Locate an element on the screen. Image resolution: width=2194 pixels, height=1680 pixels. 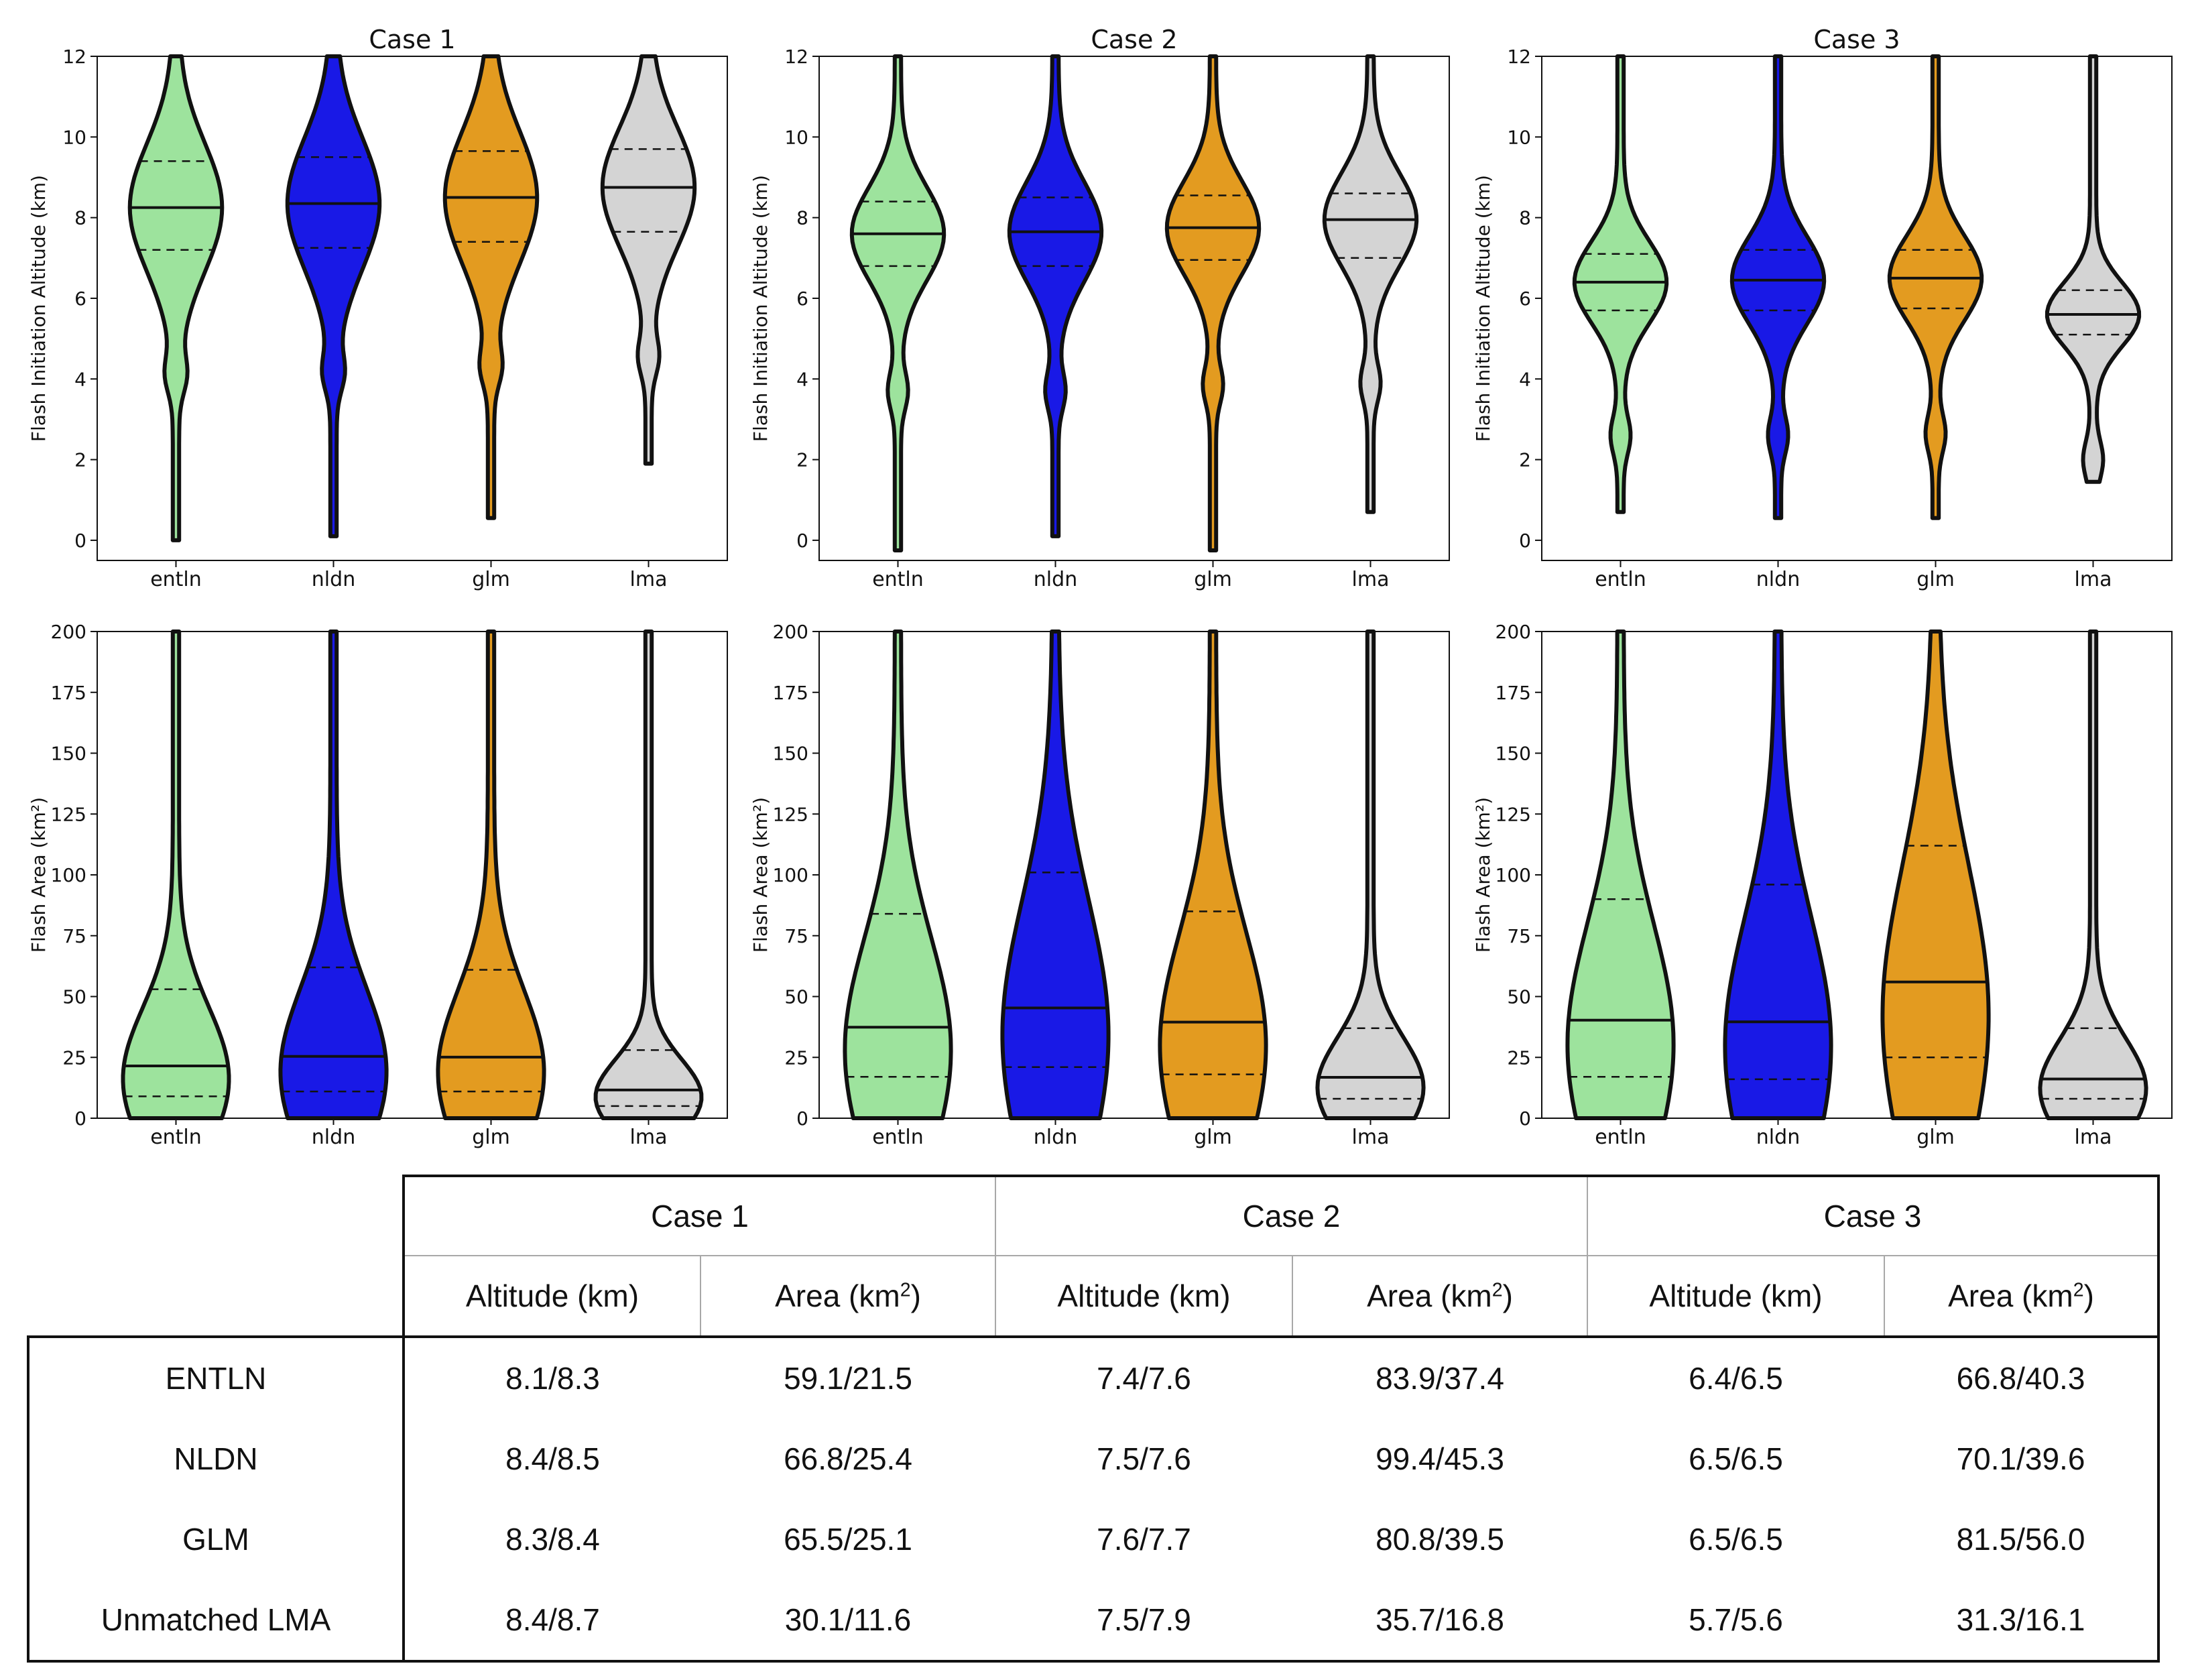
case2-area-header: Area (km2) is located at coordinates (1440, 1297).